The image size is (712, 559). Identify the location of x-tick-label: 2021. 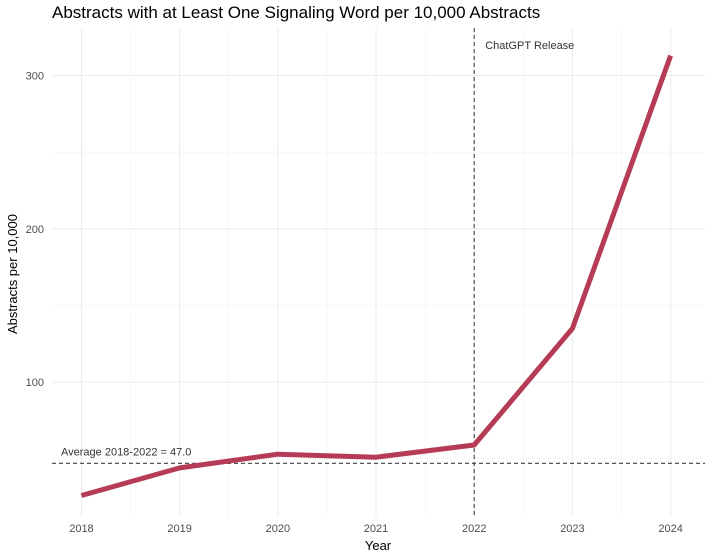
(376, 529).